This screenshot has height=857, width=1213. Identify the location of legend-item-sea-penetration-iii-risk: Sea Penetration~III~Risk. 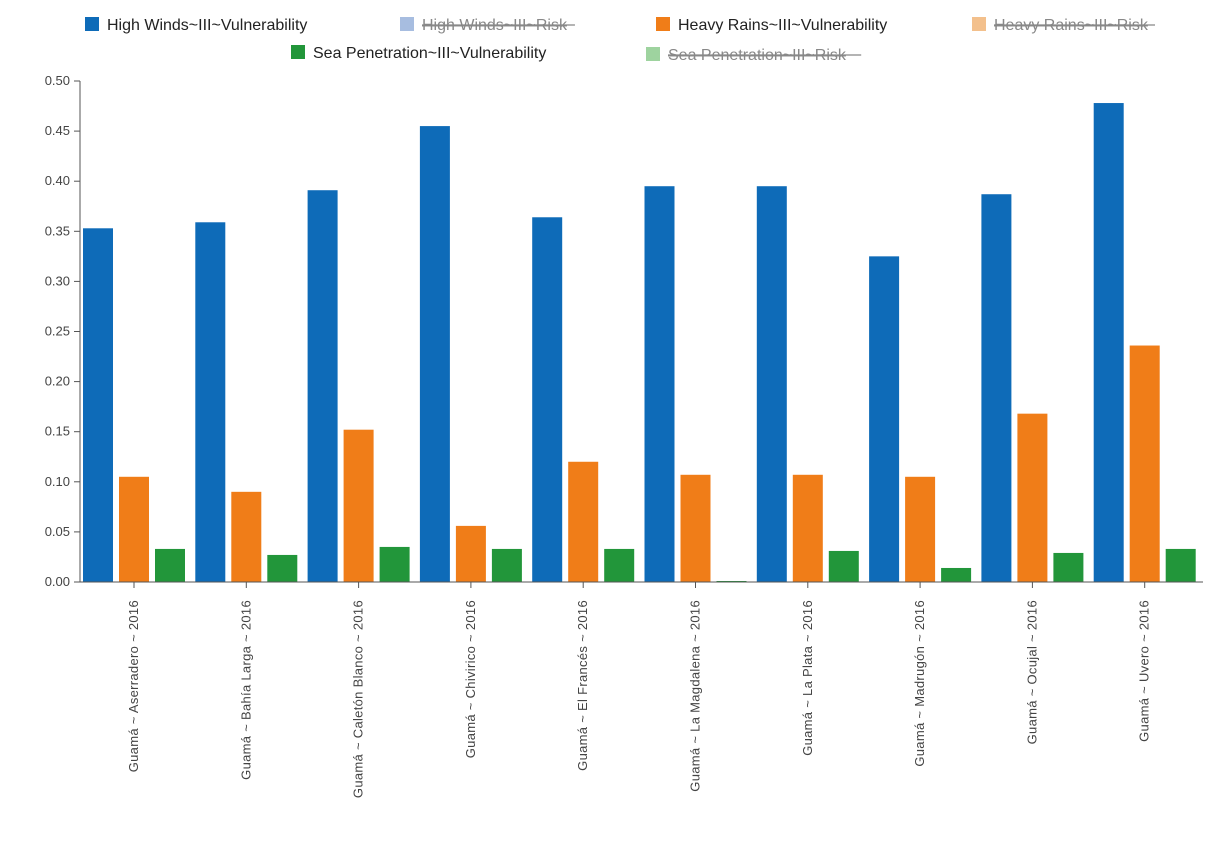
(754, 55).